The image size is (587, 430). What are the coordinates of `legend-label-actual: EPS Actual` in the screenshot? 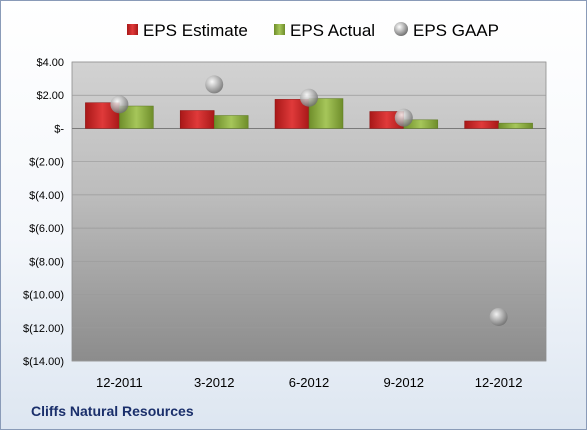 It's located at (332, 30).